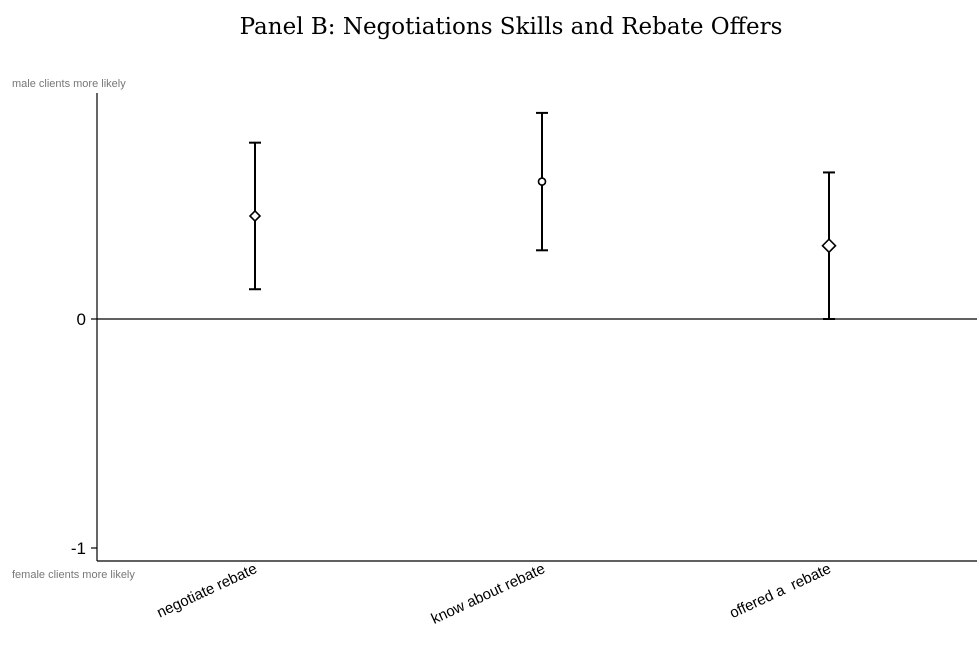 Image resolution: width=977 pixels, height=656 pixels. What do you see at coordinates (206, 590) in the screenshot?
I see `category-label: negotiate rebate` at bounding box center [206, 590].